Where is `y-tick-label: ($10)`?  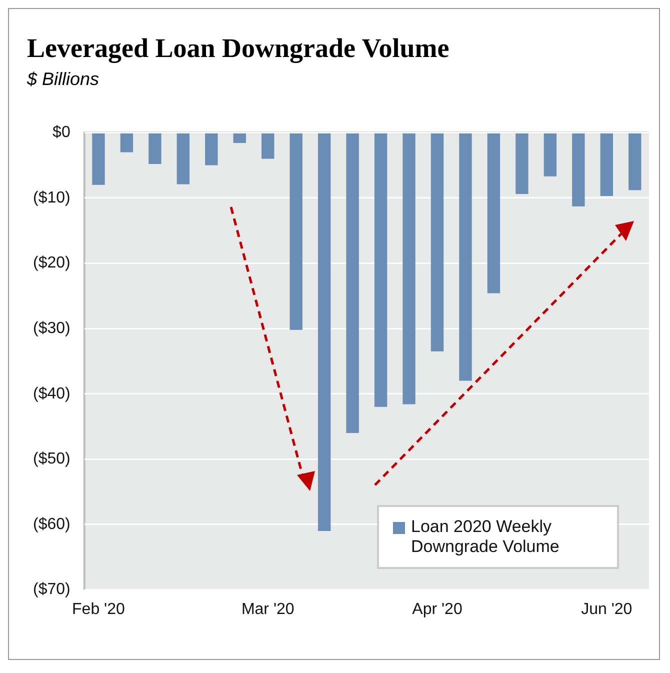 y-tick-label: ($10) is located at coordinates (51, 197).